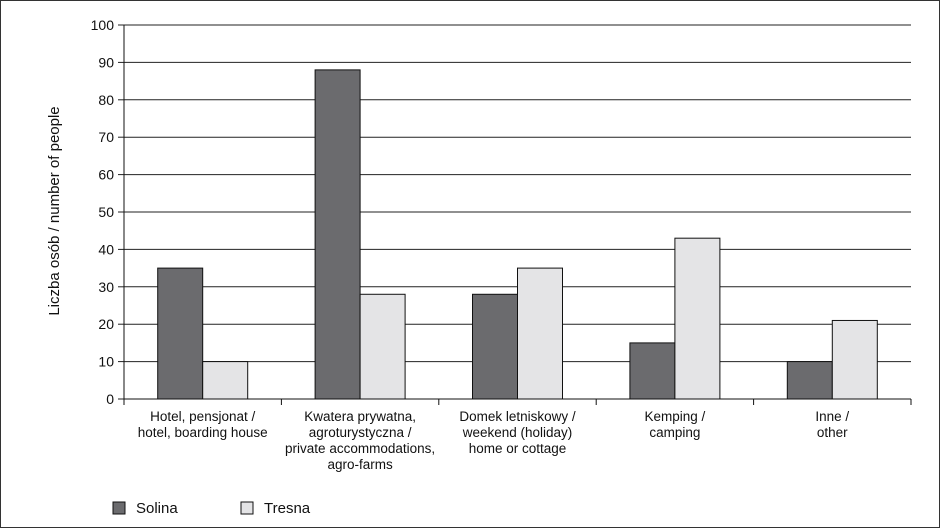 This screenshot has width=946, height=532. Describe the element at coordinates (106, 249) in the screenshot. I see `y-tick-label: 40` at that location.